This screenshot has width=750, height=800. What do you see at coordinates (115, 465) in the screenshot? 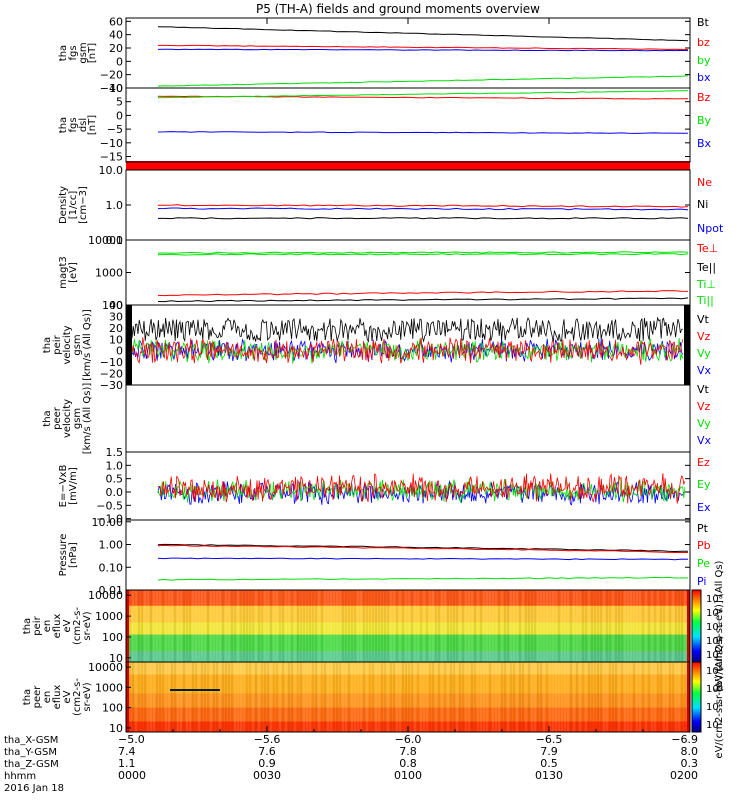
I see `efield-ytick-label: 1.0` at bounding box center [115, 465].